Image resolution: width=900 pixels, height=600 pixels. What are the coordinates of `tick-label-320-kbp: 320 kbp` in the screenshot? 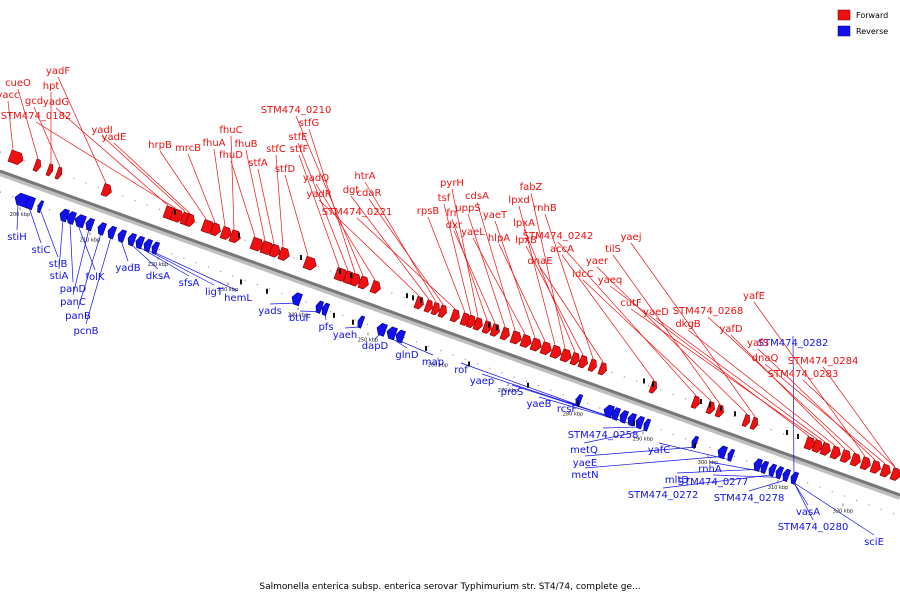 It's located at (843, 511).